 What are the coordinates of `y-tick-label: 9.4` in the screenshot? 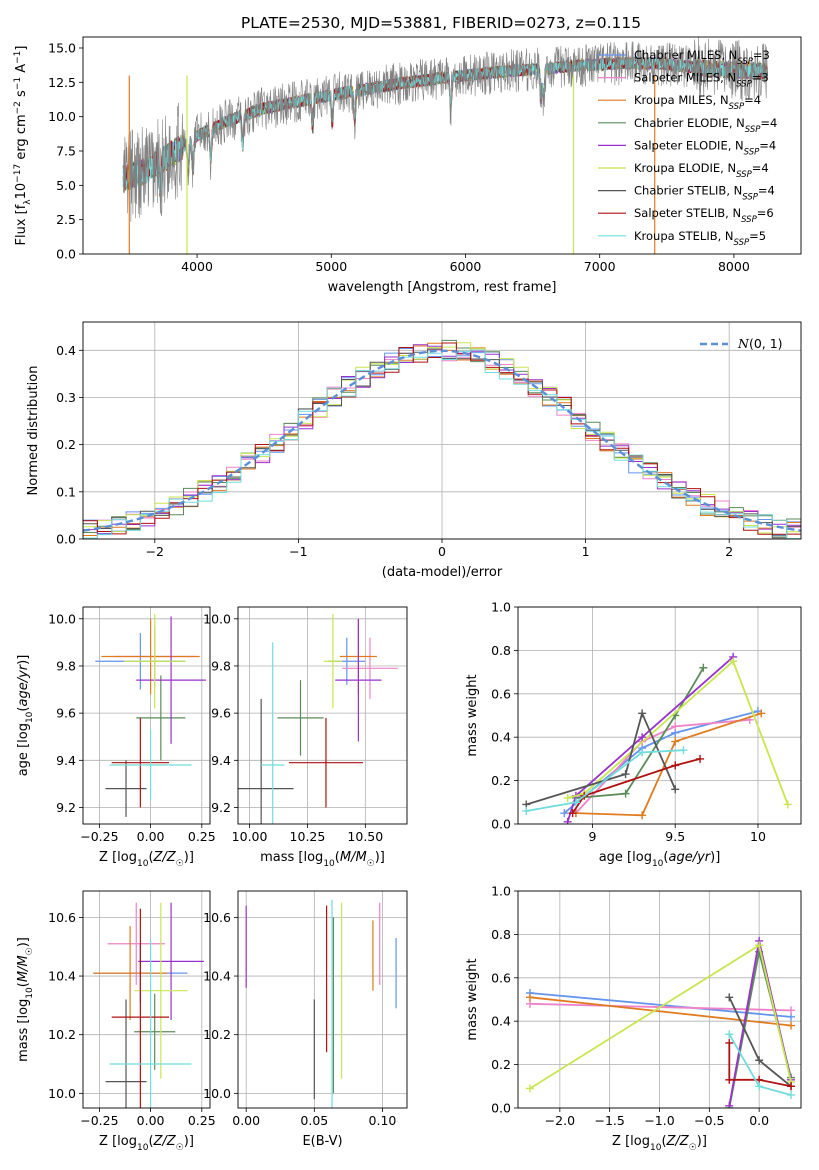 It's located at (66, 760).